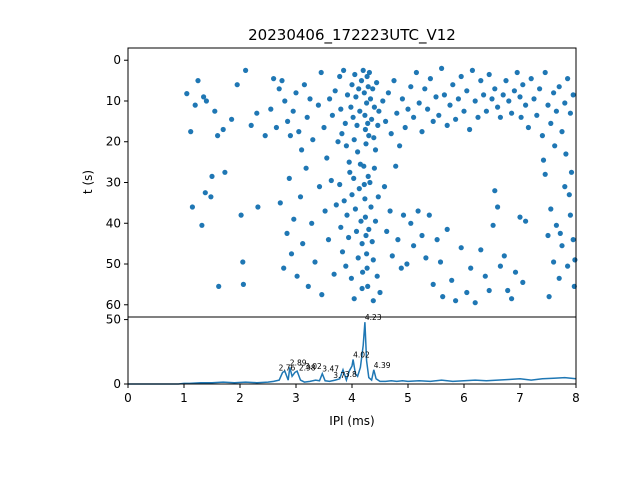  I want to click on peak-label: 3.02, so click(313, 366).